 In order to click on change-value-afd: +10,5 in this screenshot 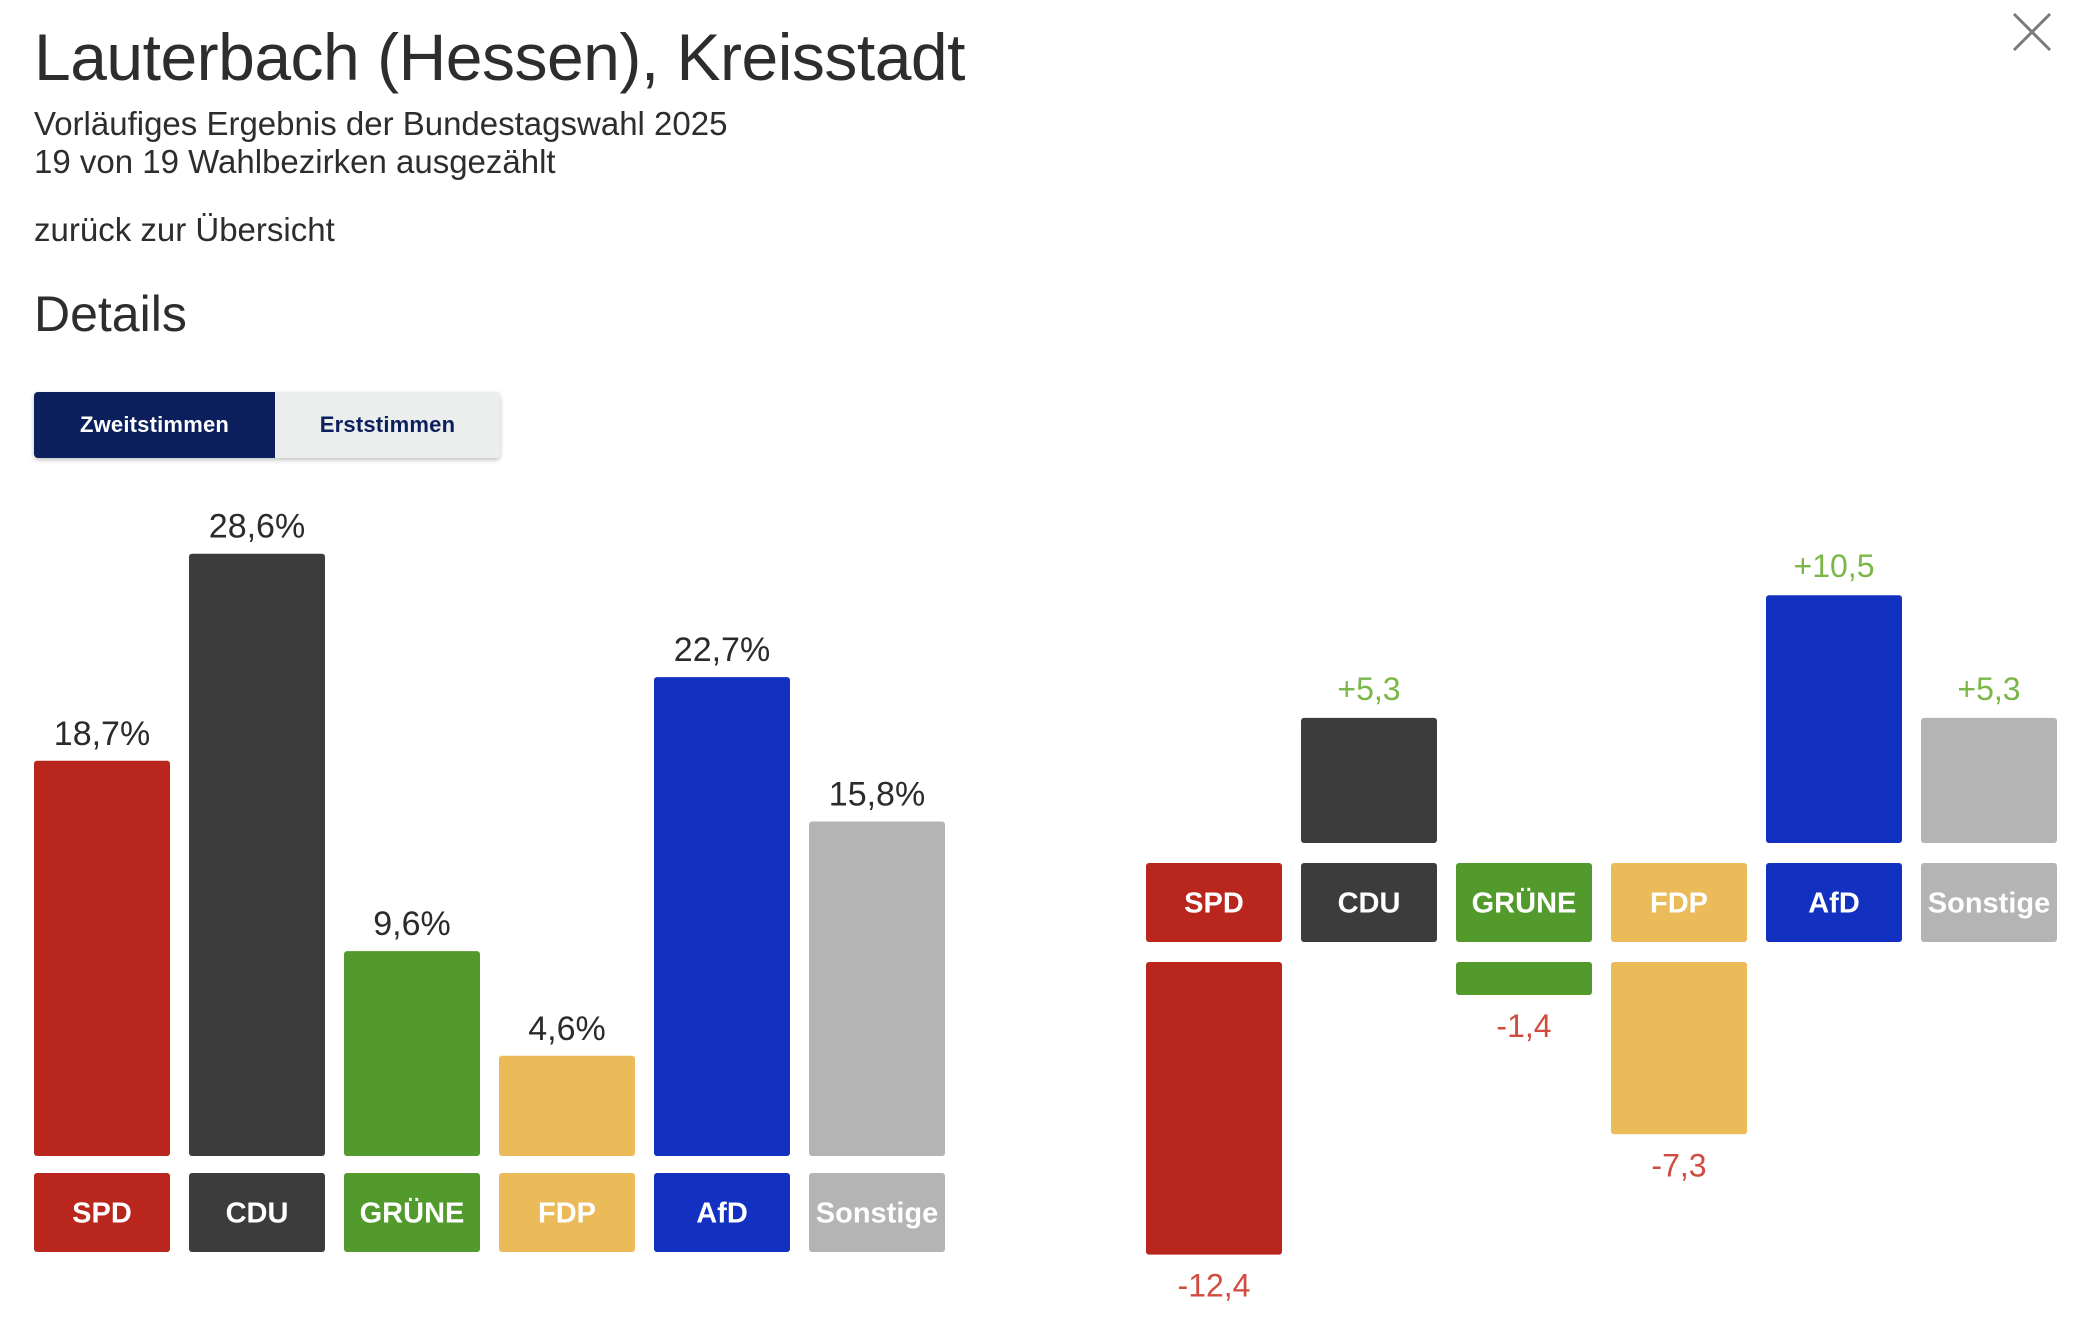, I will do `click(1834, 566)`.